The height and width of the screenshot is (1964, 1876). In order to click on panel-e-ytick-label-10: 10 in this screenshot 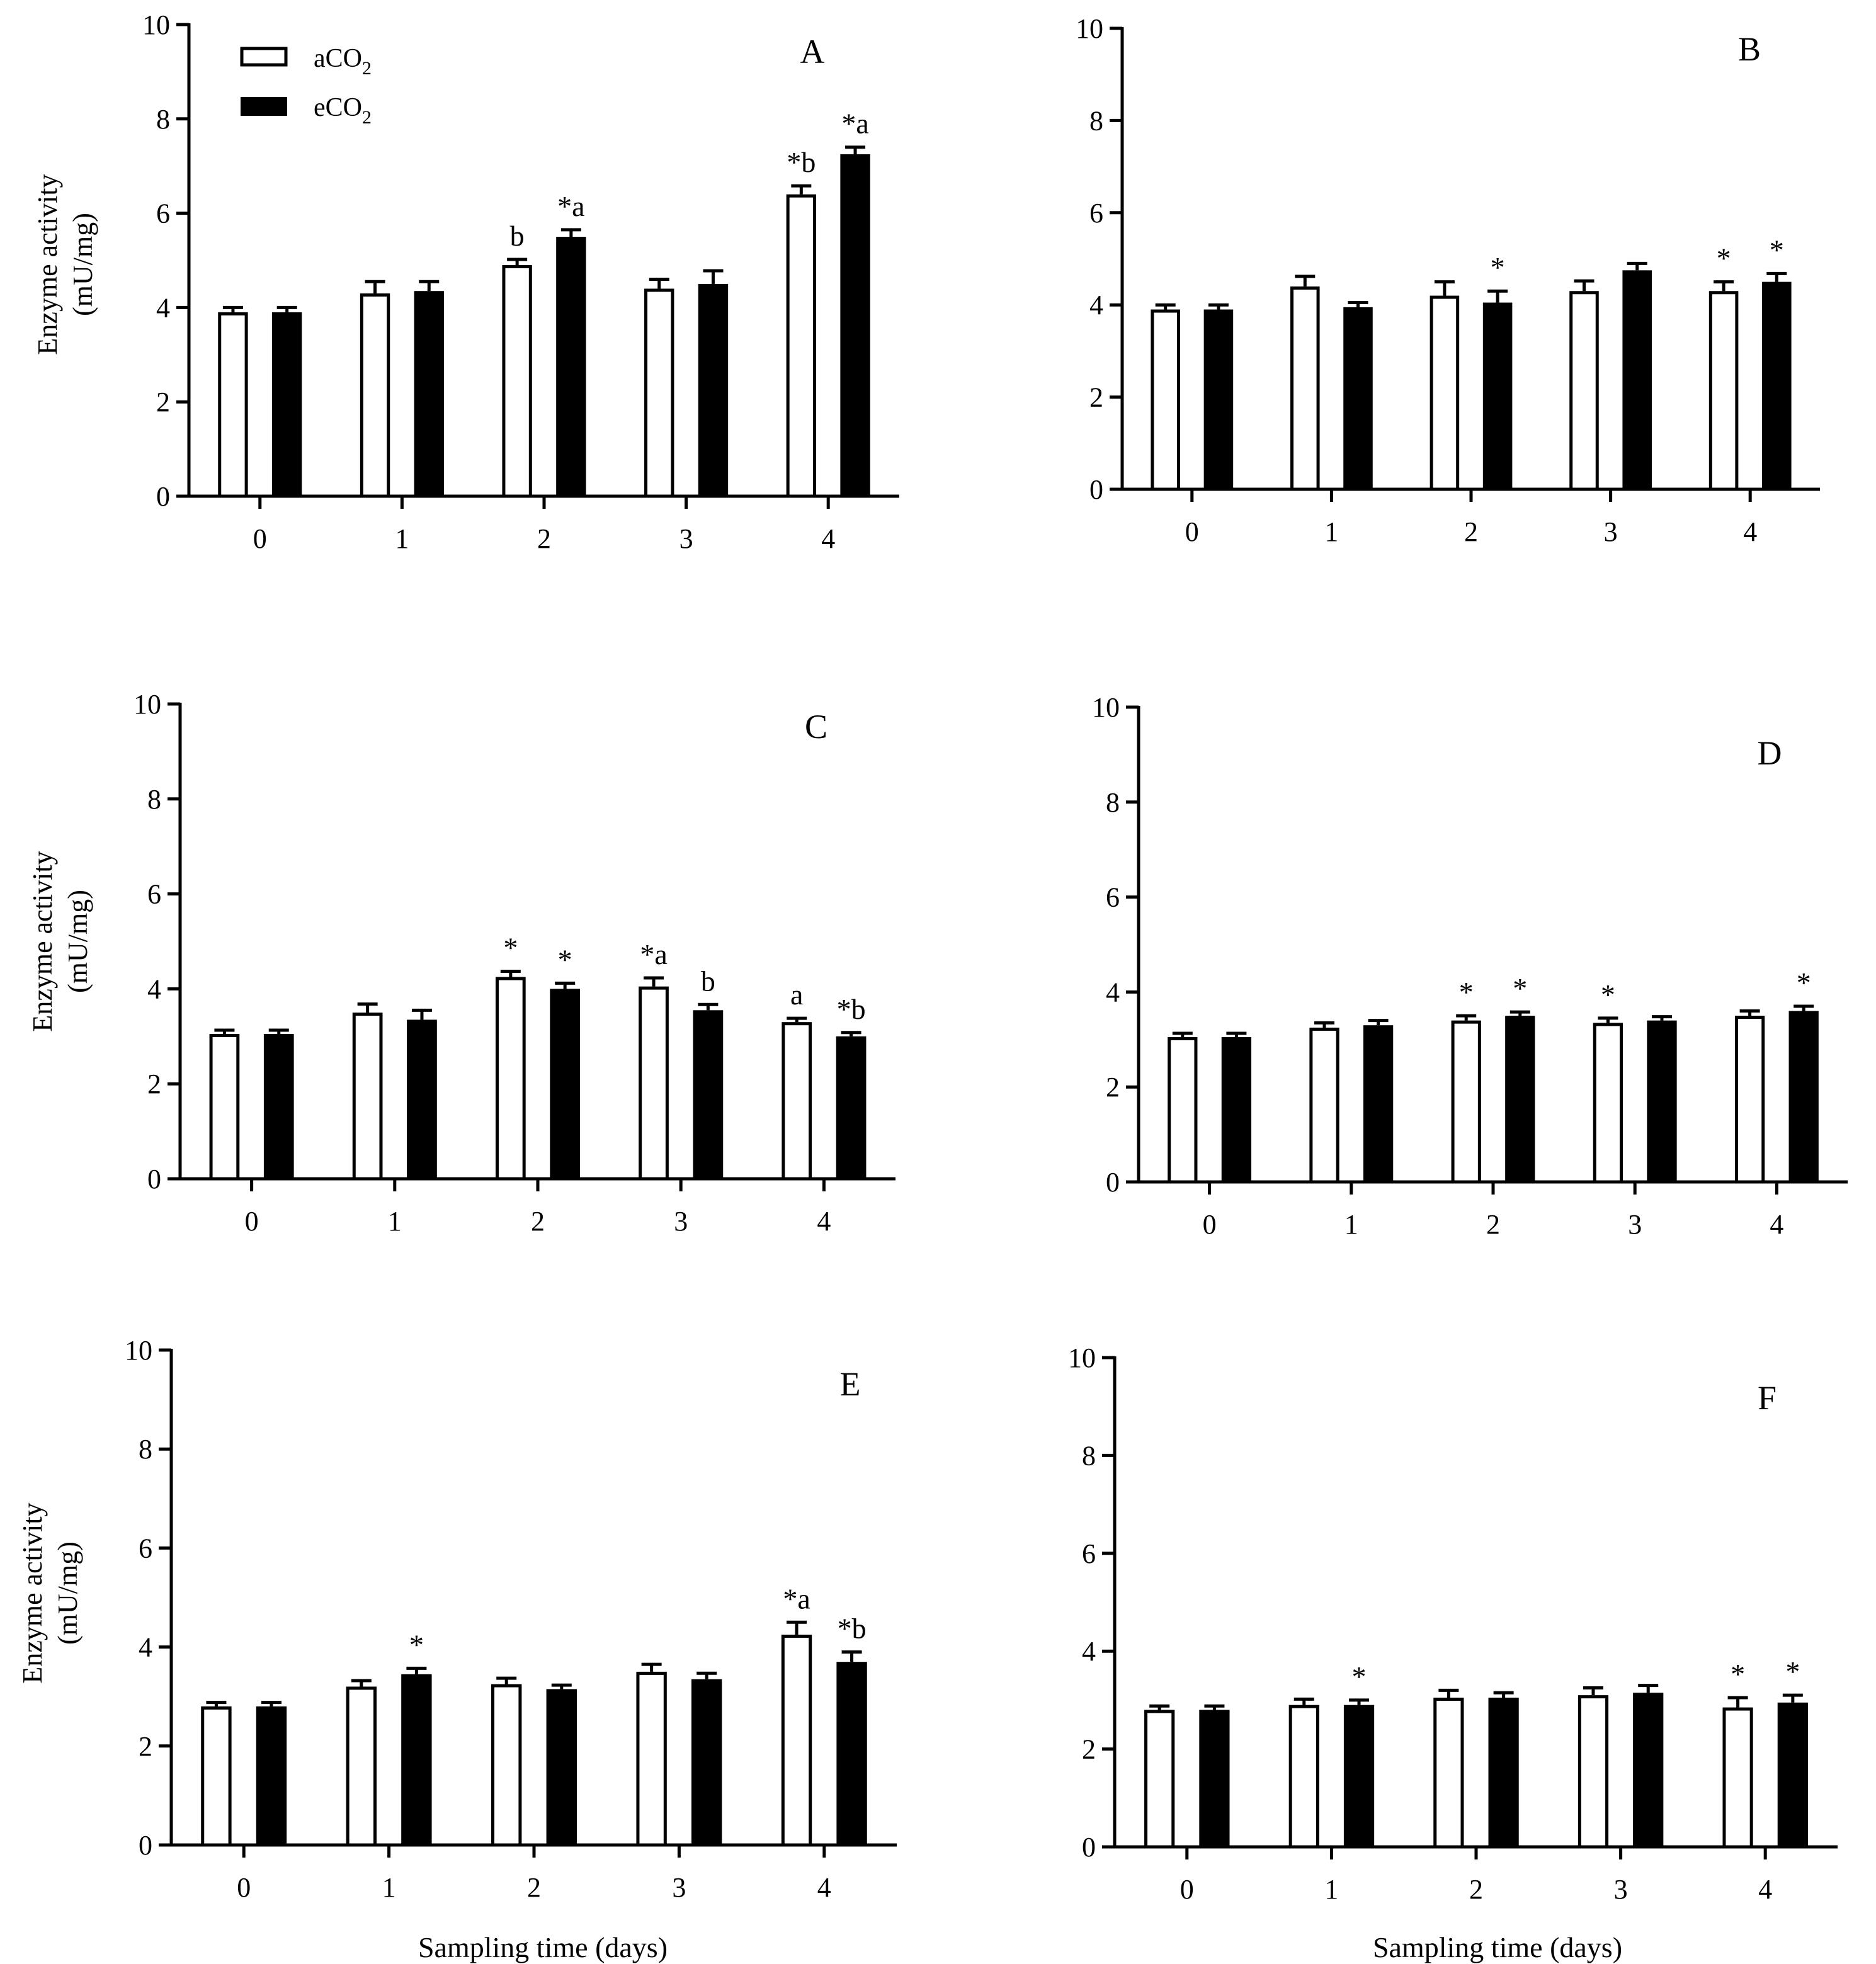, I will do `click(138, 1350)`.